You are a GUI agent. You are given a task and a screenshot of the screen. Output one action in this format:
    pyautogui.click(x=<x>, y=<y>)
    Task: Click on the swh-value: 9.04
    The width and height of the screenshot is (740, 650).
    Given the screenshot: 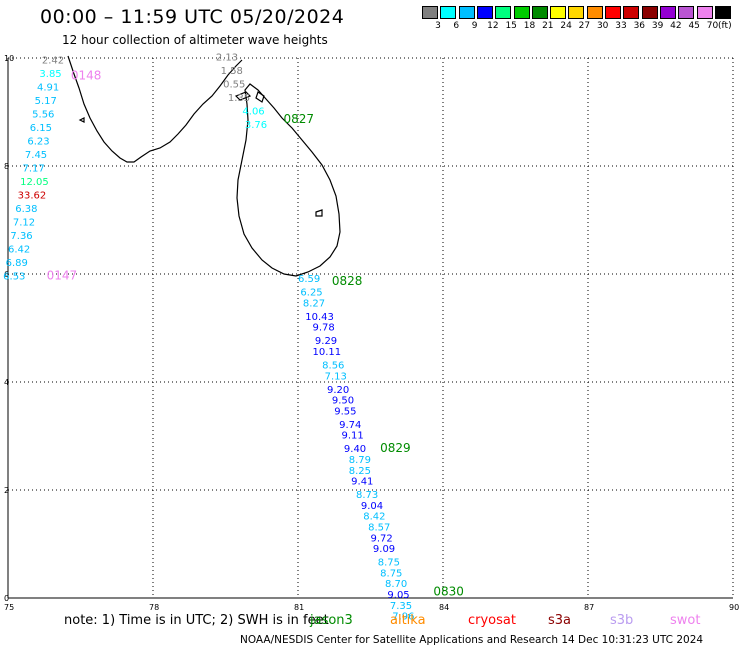 What is the action you would take?
    pyautogui.click(x=372, y=506)
    